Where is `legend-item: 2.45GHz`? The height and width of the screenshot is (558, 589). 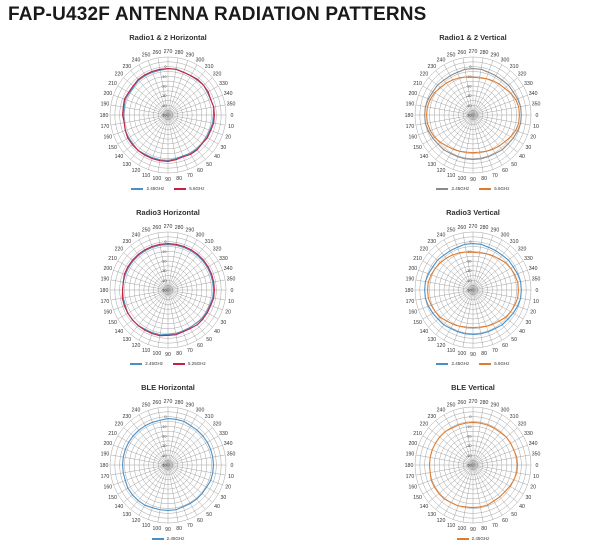 legend-item: 2.45GHz is located at coordinates (452, 188).